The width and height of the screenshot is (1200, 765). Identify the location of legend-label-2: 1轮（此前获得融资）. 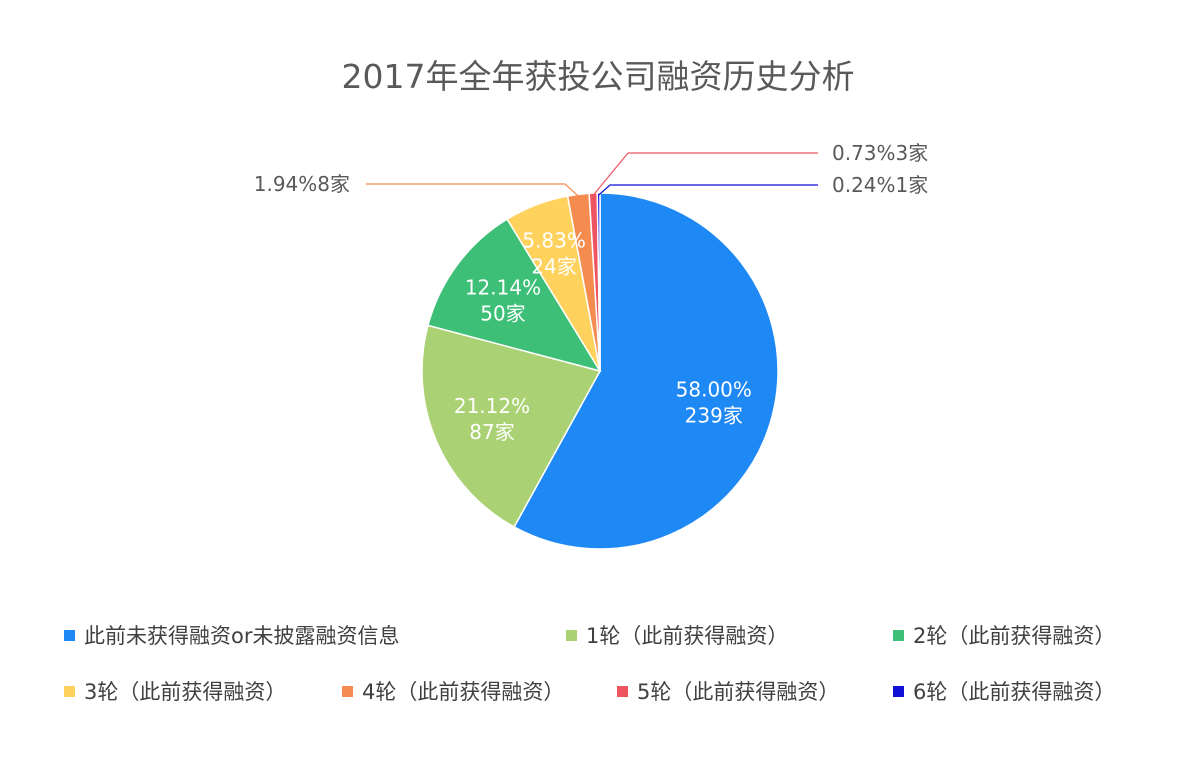
(687, 636).